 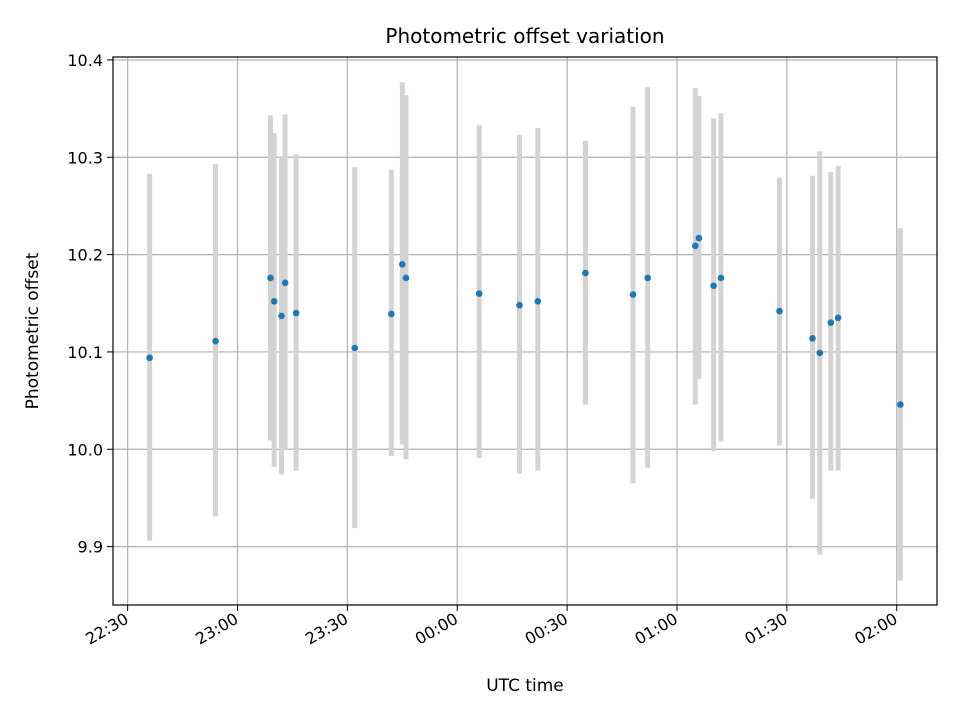 I want to click on y-tick-label: 10.4, so click(x=85, y=60).